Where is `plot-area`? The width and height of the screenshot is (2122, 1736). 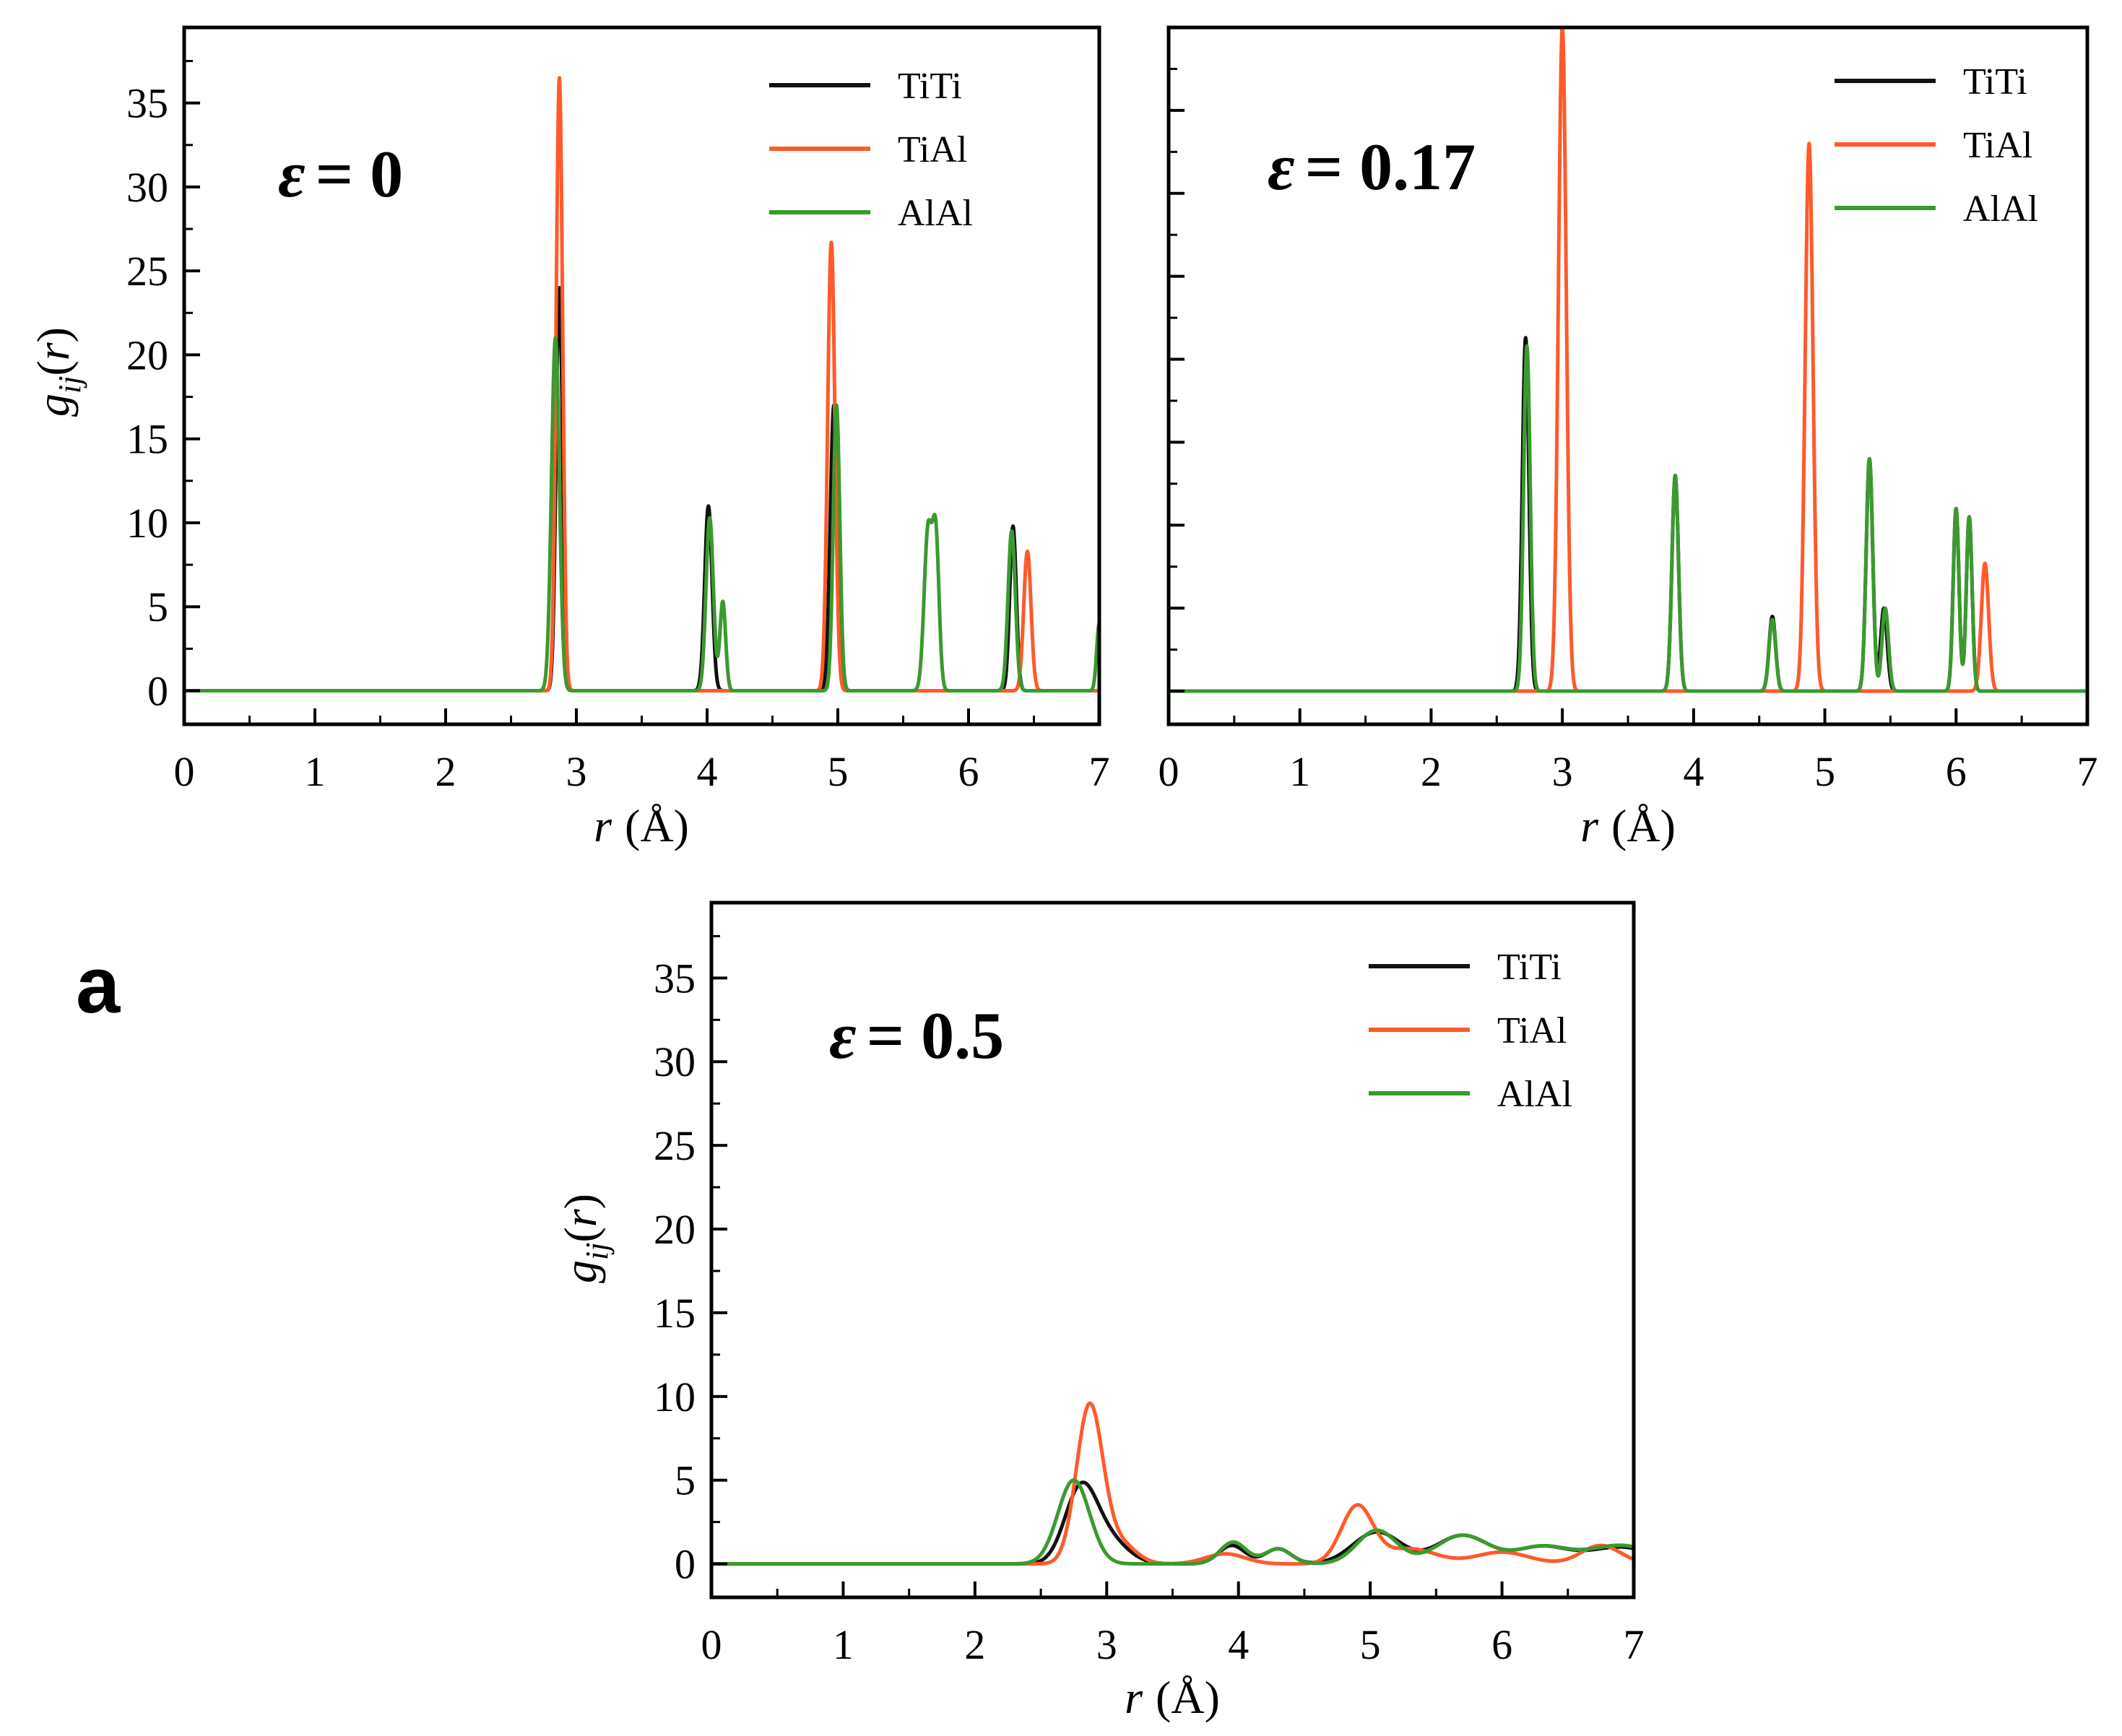 plot-area is located at coordinates (1172, 1483).